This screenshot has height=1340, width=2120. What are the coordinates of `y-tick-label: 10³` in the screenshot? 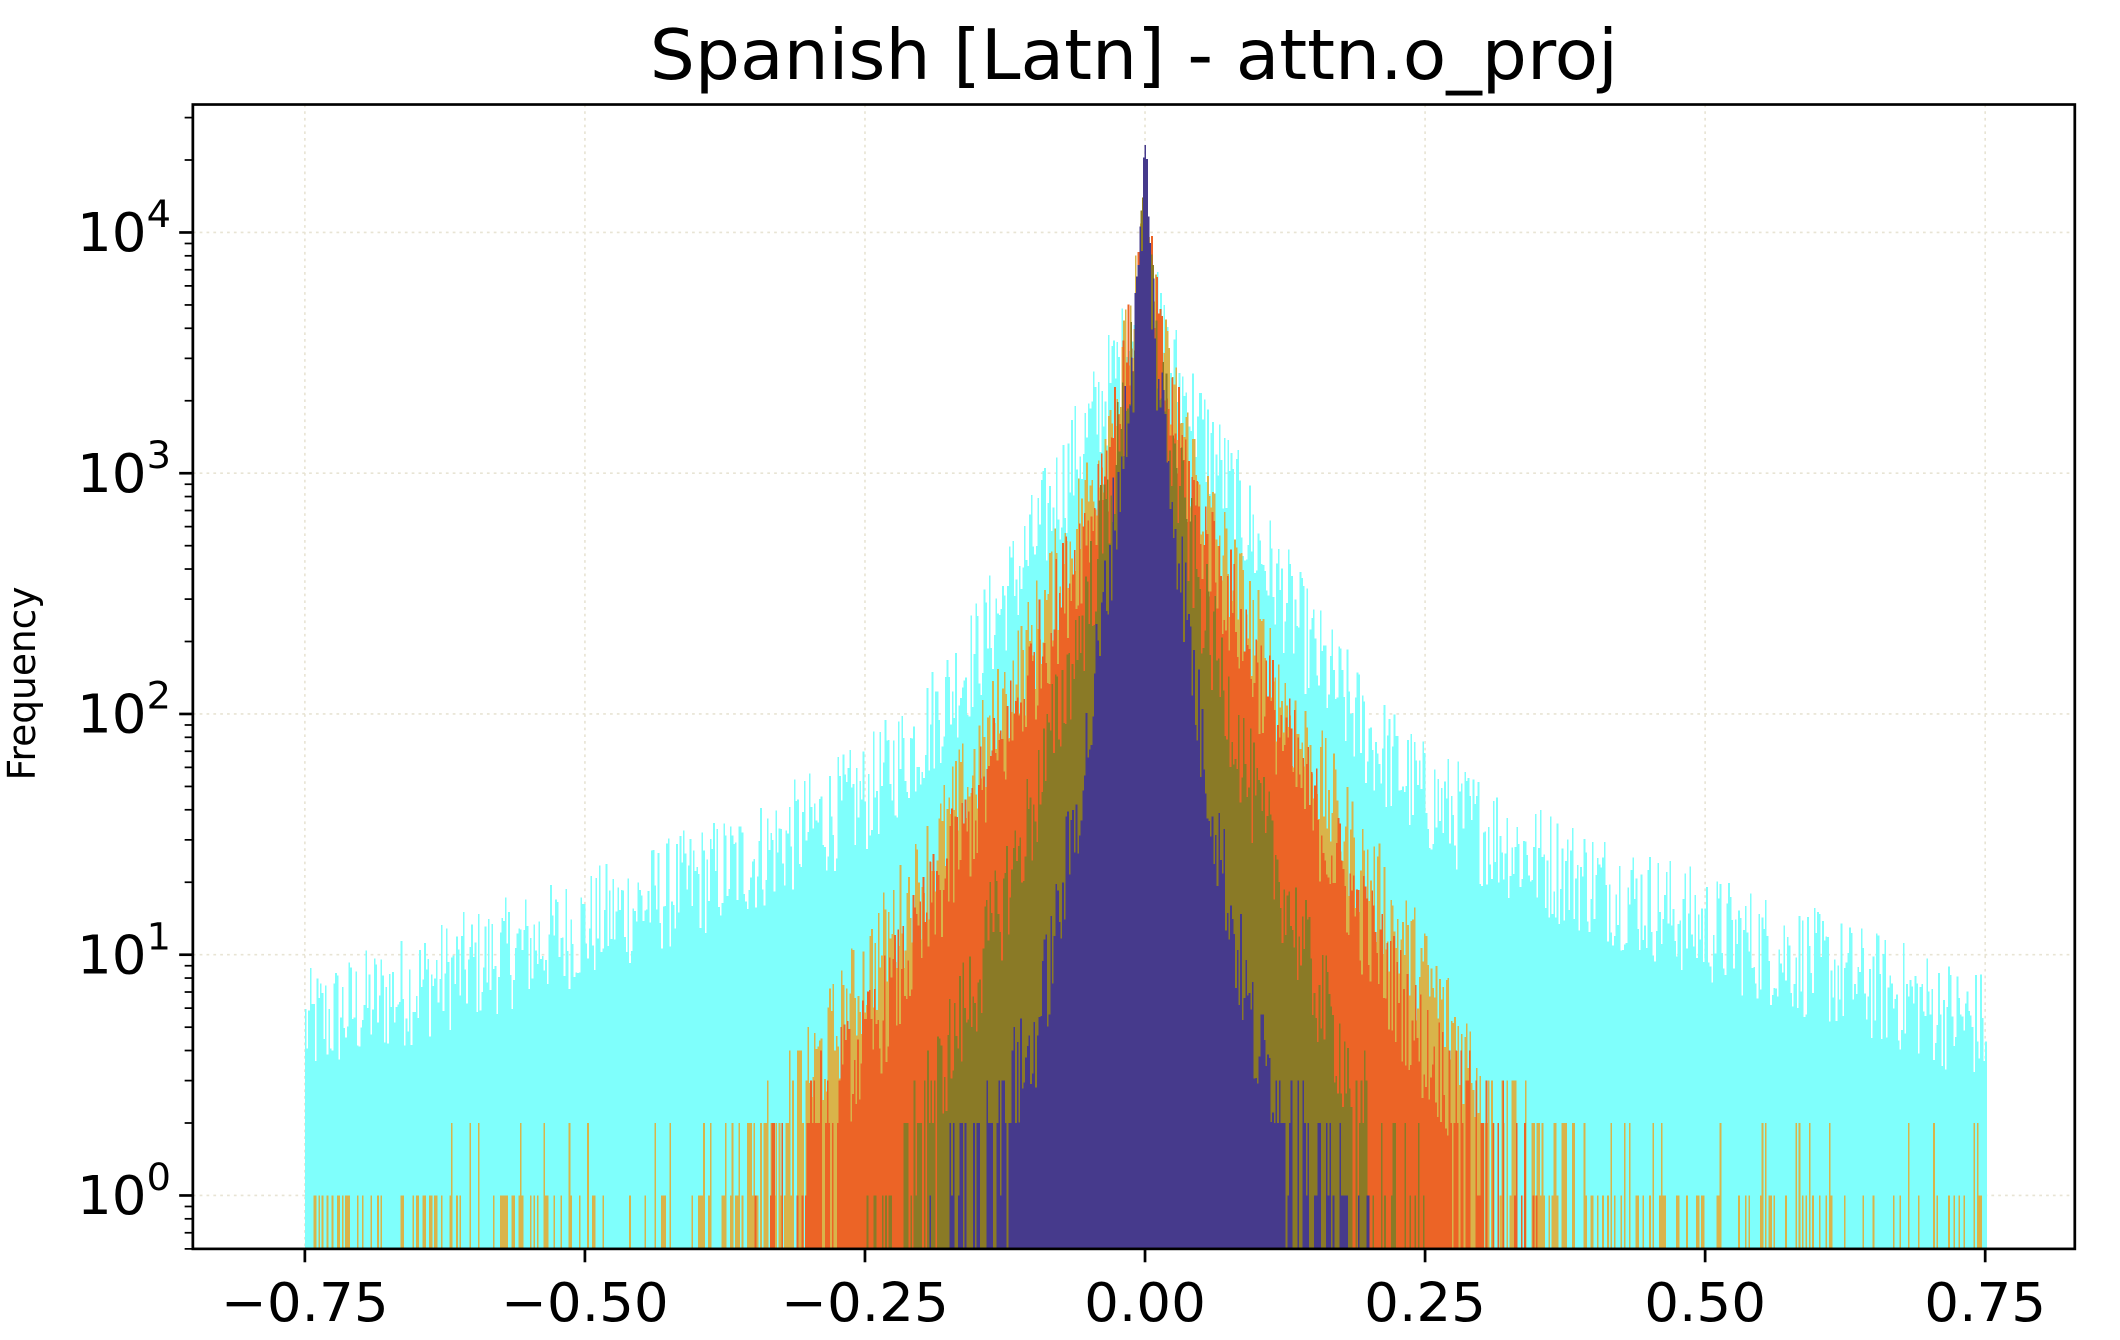 It's located at (124, 469).